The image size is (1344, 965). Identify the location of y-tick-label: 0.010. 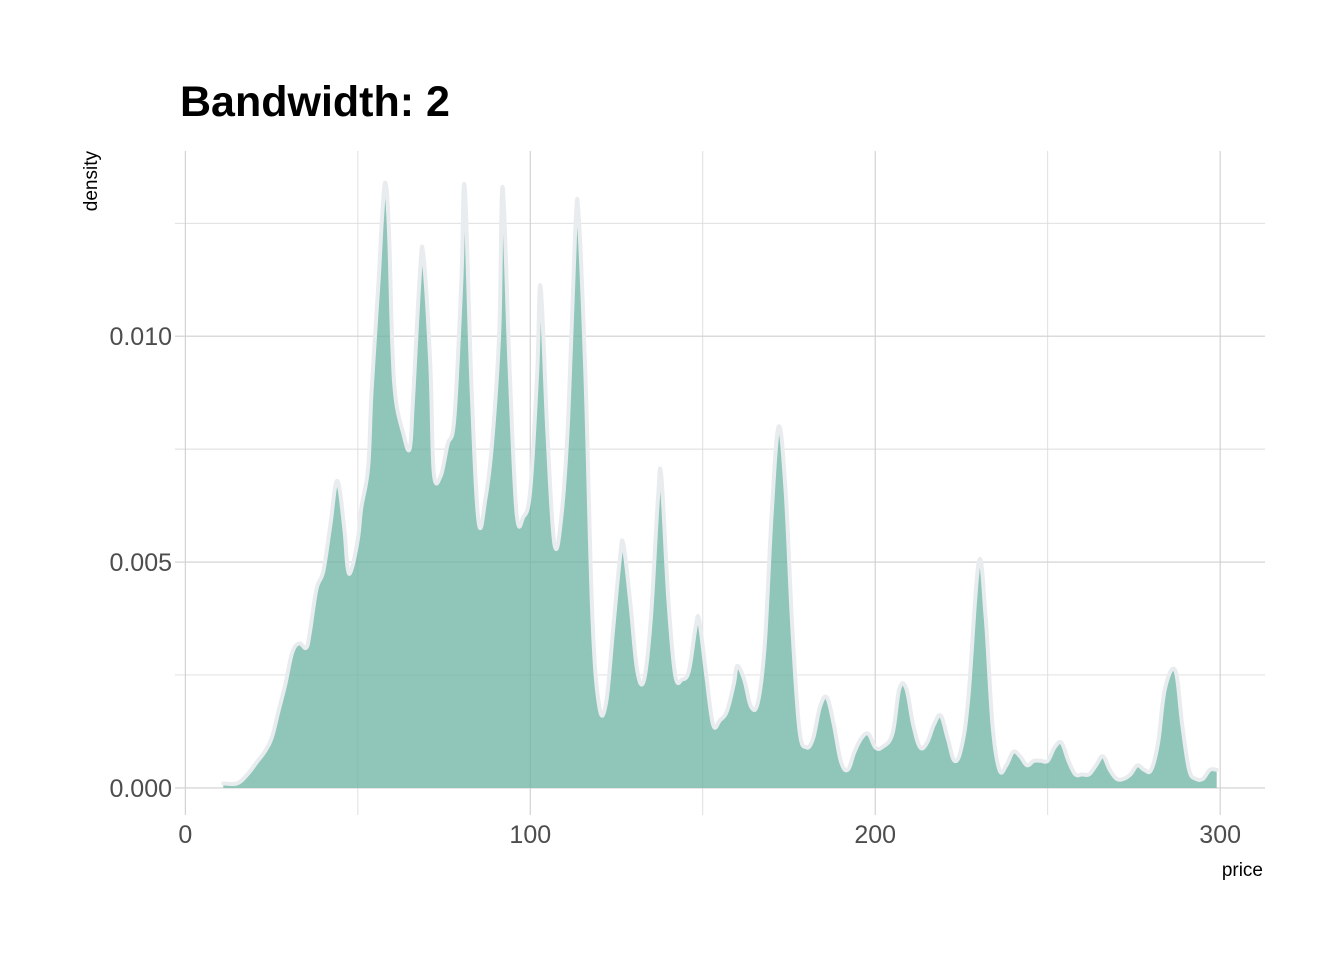
(140, 337).